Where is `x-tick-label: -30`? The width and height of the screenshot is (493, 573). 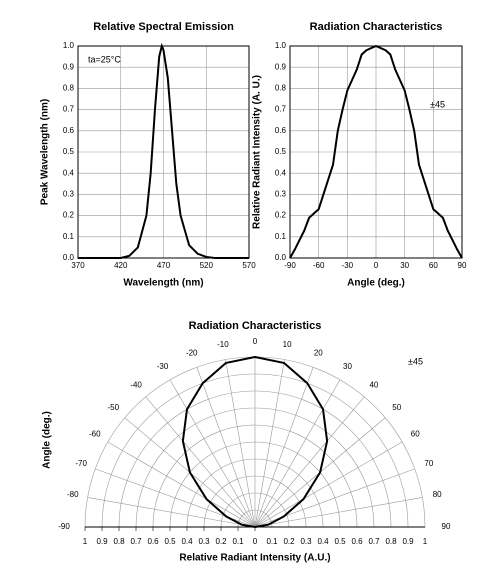
x-tick-label: -30 is located at coordinates (348, 265).